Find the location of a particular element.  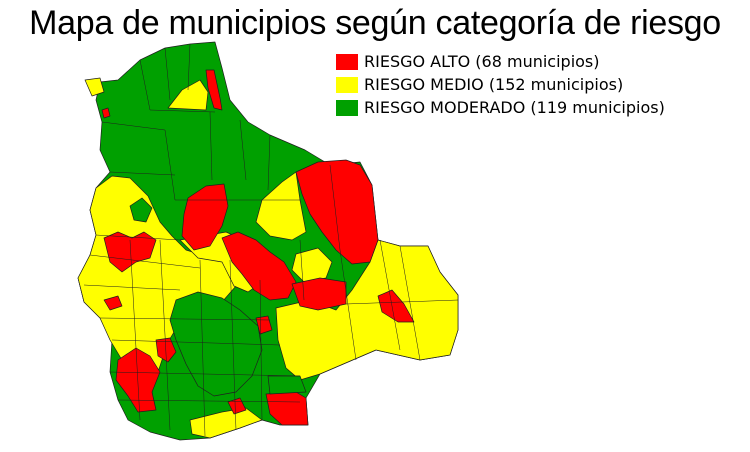

yellow-swatch-icon is located at coordinates (347, 84).